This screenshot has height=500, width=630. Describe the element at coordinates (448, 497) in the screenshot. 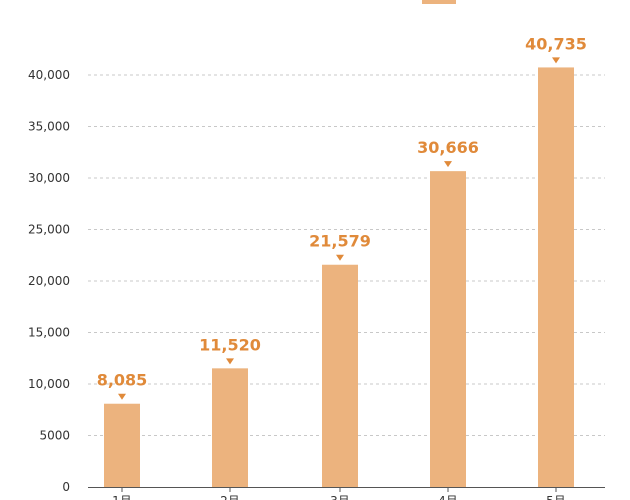

I see `x-category-label: 4月` at that location.